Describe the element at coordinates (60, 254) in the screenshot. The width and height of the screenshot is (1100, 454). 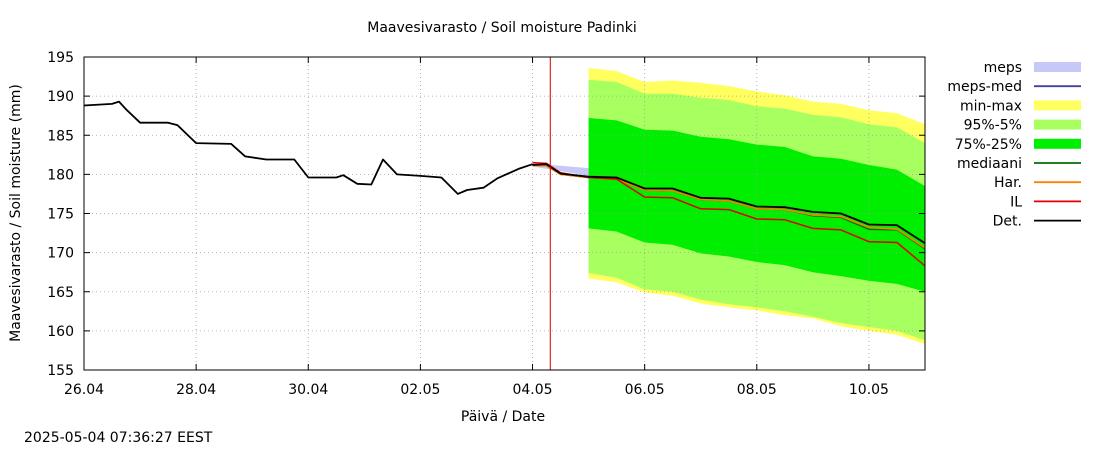
I see `y-tick-label: 170` at that location.